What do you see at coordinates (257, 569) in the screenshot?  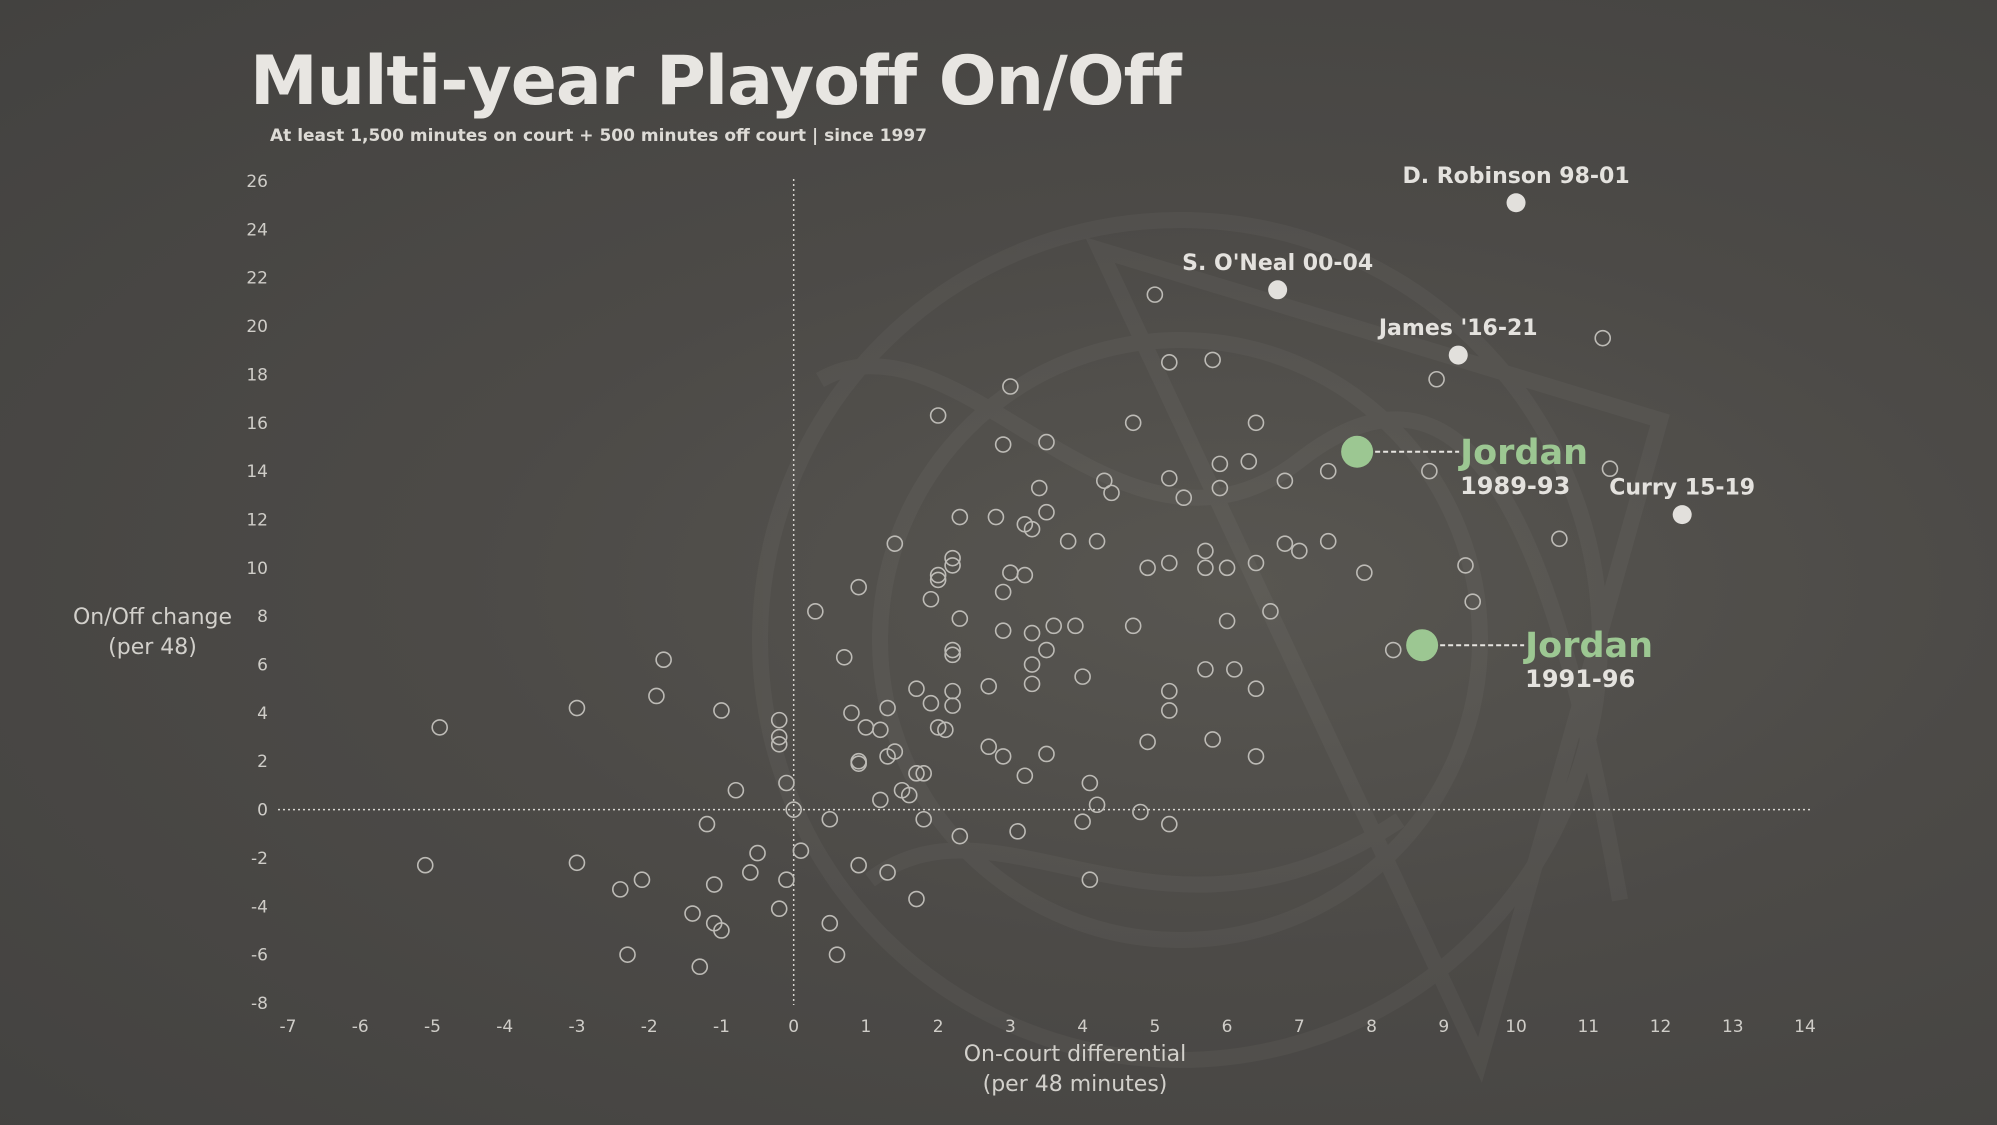 I see `y-tick-label: 10` at bounding box center [257, 569].